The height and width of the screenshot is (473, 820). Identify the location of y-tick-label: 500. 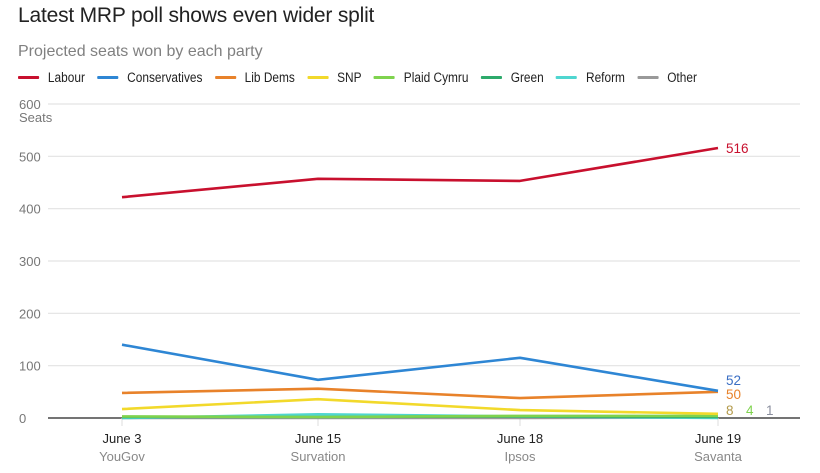
(30, 156).